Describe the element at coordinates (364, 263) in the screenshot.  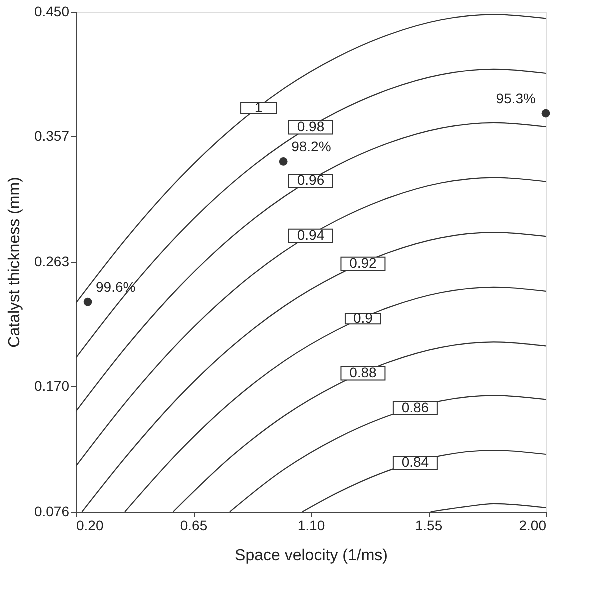
I see `series-label: 0.92` at that location.